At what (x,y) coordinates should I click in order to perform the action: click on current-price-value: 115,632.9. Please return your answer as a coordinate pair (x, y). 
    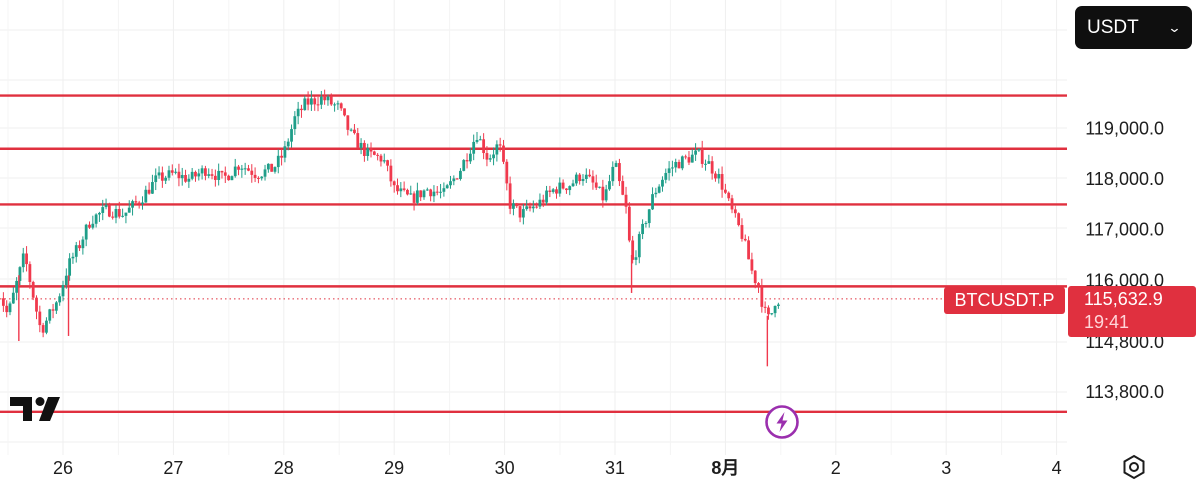
    Looking at the image, I should click on (1123, 299).